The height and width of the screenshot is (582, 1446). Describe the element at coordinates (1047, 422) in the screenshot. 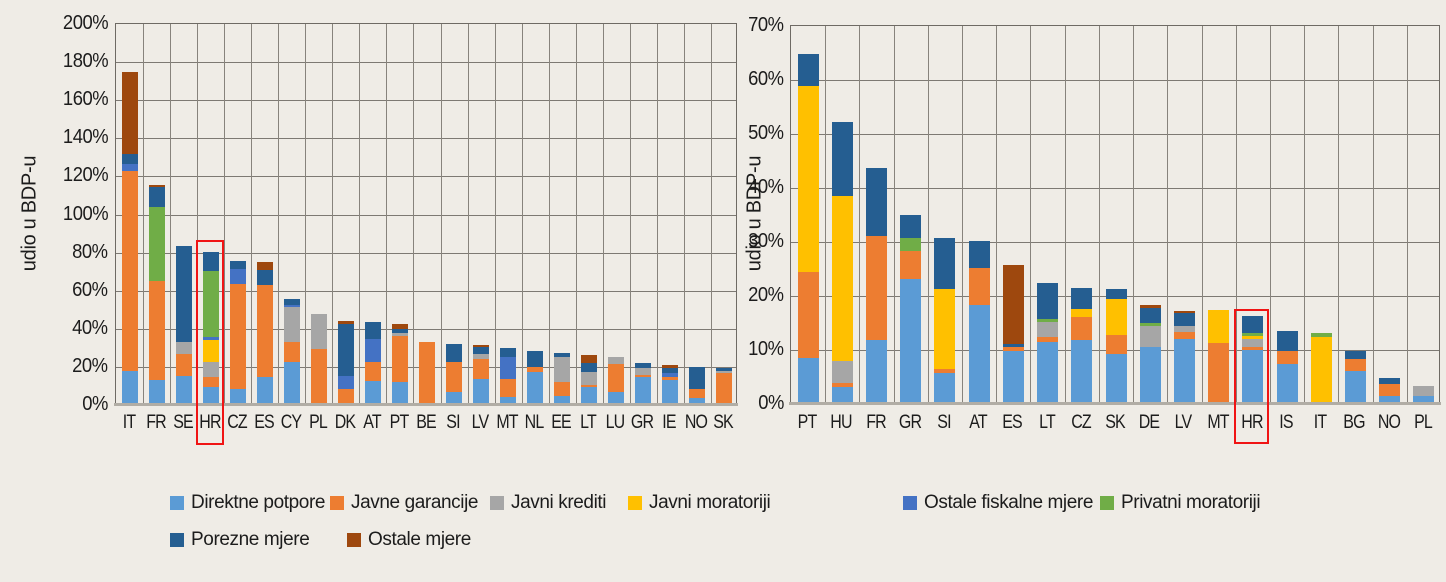

I see `x-tick-label: LT` at that location.